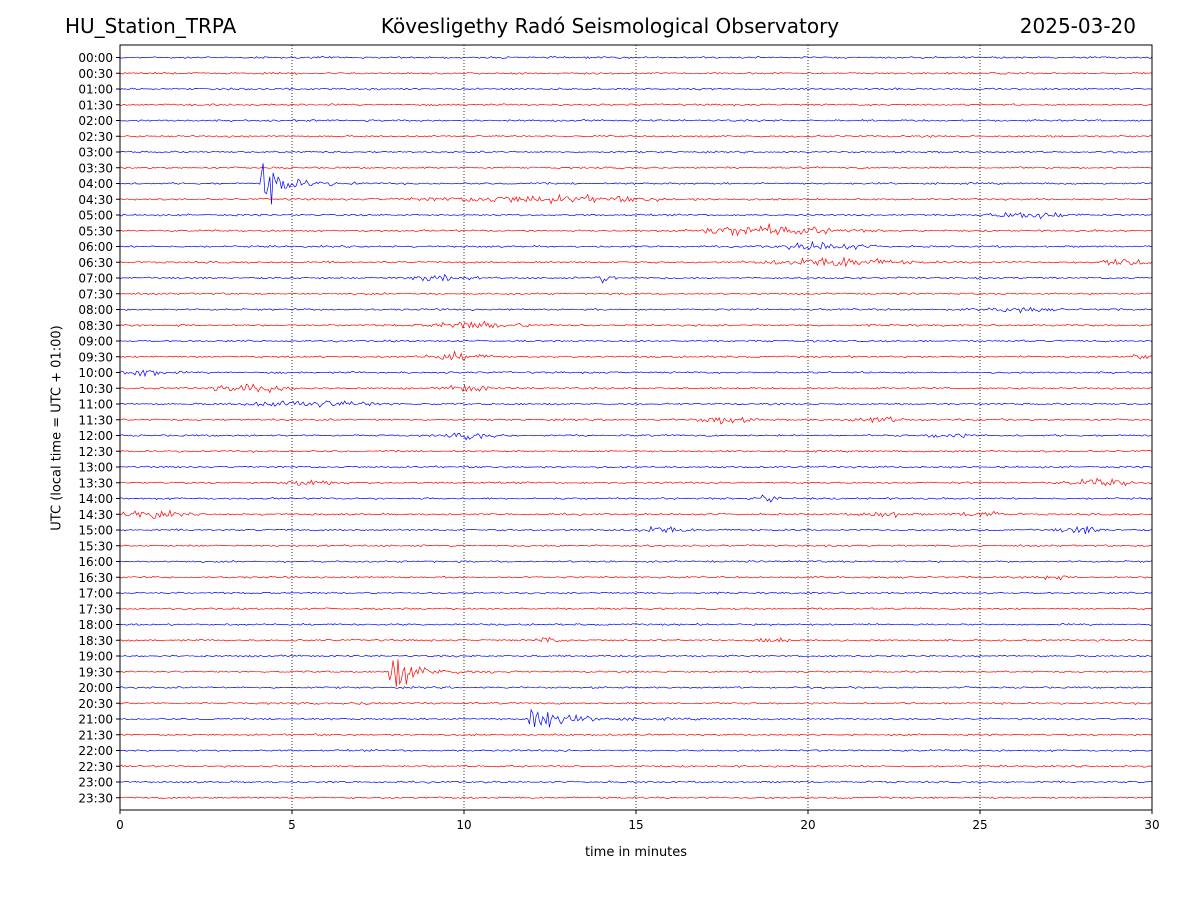 The height and width of the screenshot is (900, 1200). I want to click on y-tick-label: 22:00, so click(95, 751).